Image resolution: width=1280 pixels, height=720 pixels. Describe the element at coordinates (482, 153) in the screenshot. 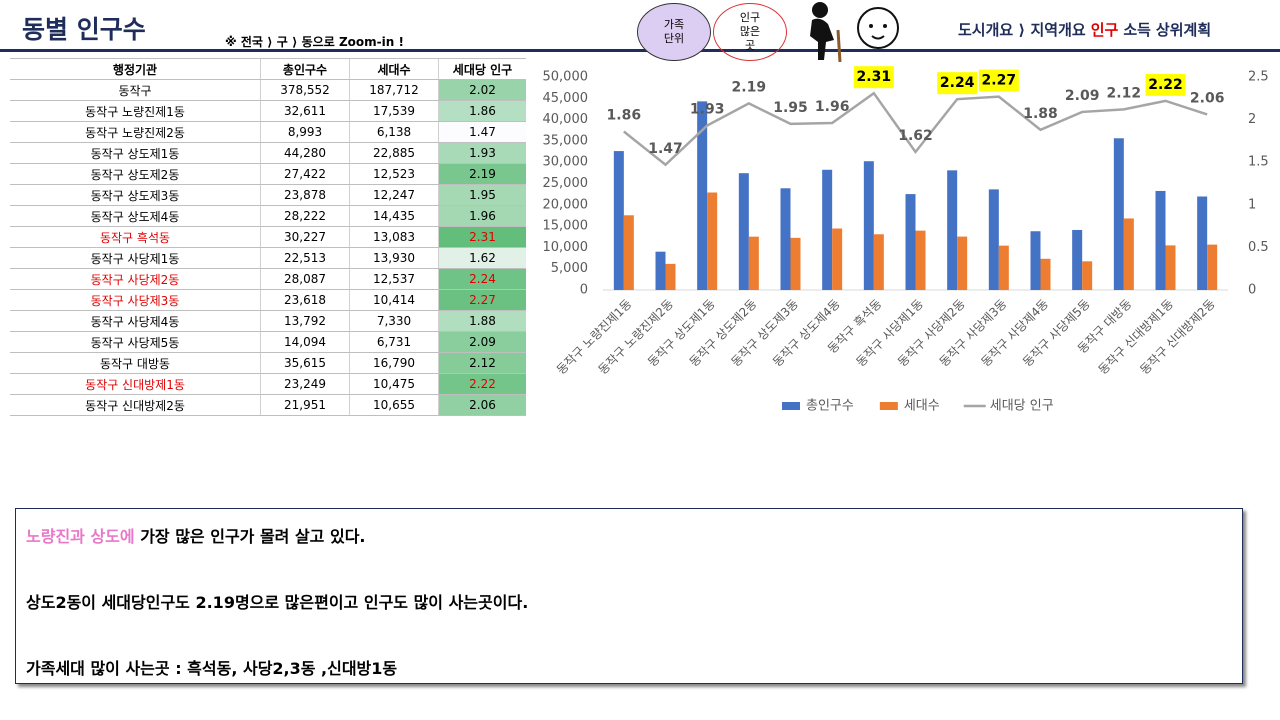

I see `table-cell: 1.93` at that location.